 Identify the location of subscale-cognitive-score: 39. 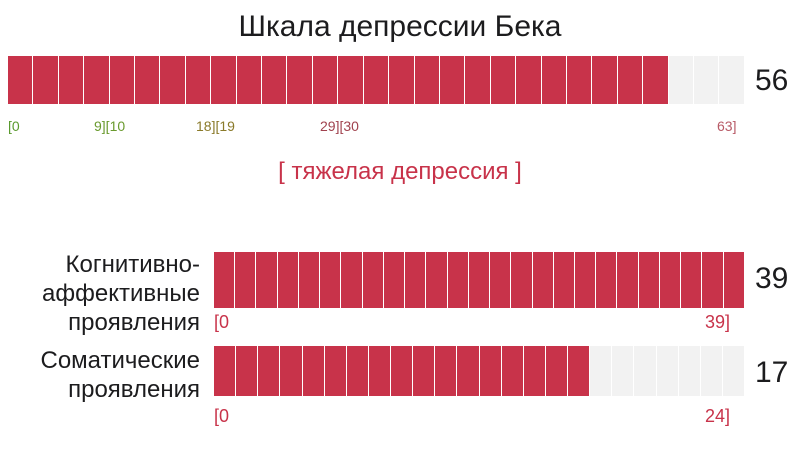
(772, 278).